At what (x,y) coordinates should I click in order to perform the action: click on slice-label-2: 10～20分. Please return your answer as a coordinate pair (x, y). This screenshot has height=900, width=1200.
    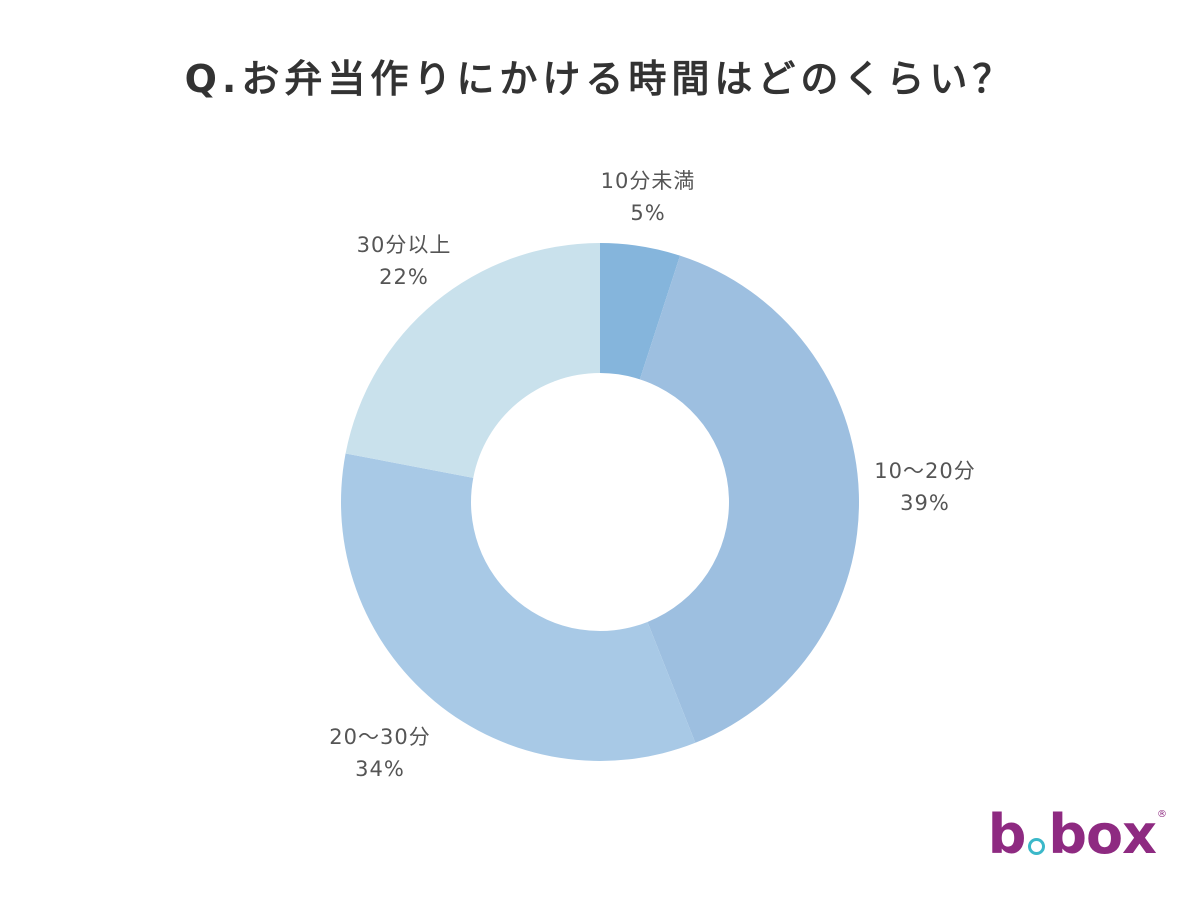
    Looking at the image, I should click on (924, 471).